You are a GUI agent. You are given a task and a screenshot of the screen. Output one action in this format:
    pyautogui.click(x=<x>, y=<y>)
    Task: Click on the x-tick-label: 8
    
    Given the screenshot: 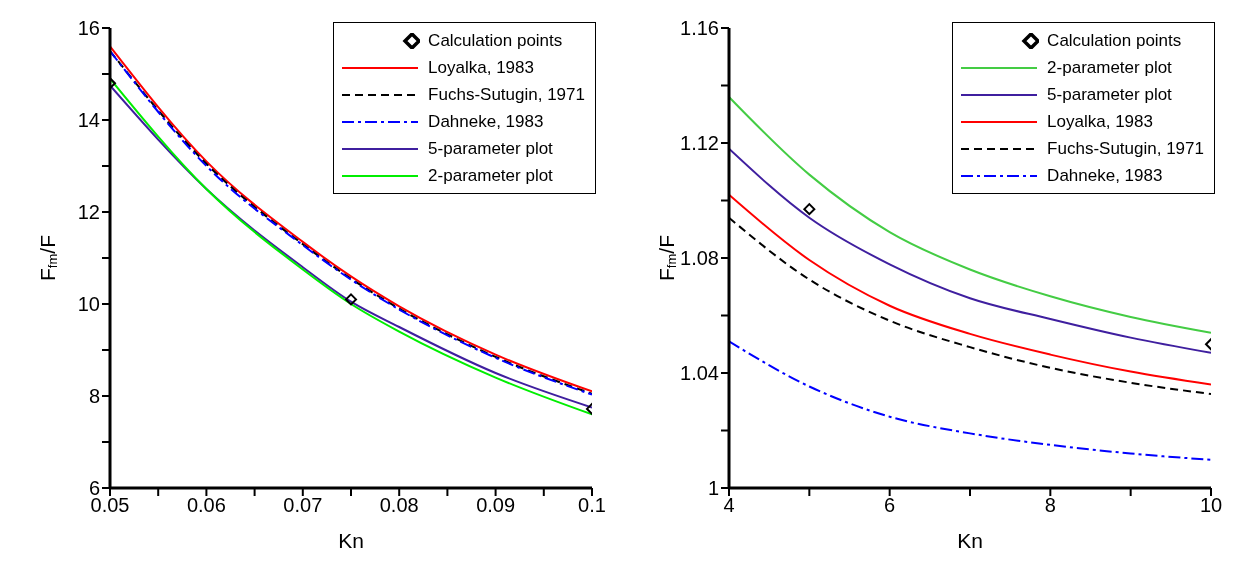 What is the action you would take?
    pyautogui.click(x=1050, y=505)
    